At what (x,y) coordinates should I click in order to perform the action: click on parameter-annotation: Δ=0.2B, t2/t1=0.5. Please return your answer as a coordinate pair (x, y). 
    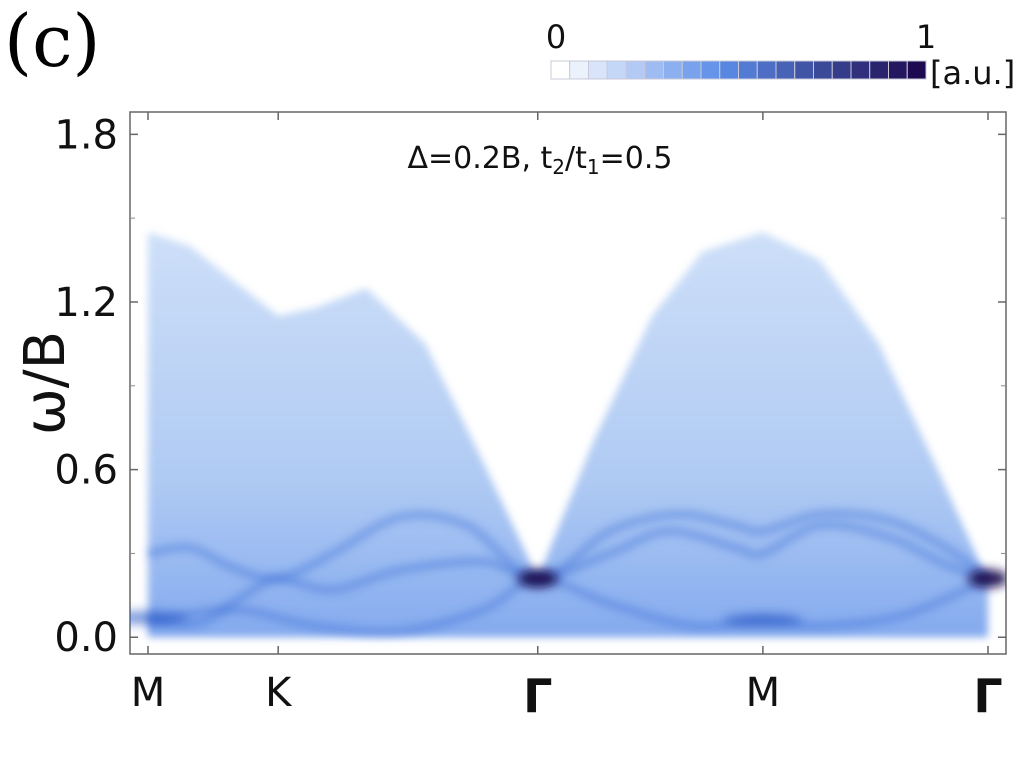
    Looking at the image, I should click on (540, 160).